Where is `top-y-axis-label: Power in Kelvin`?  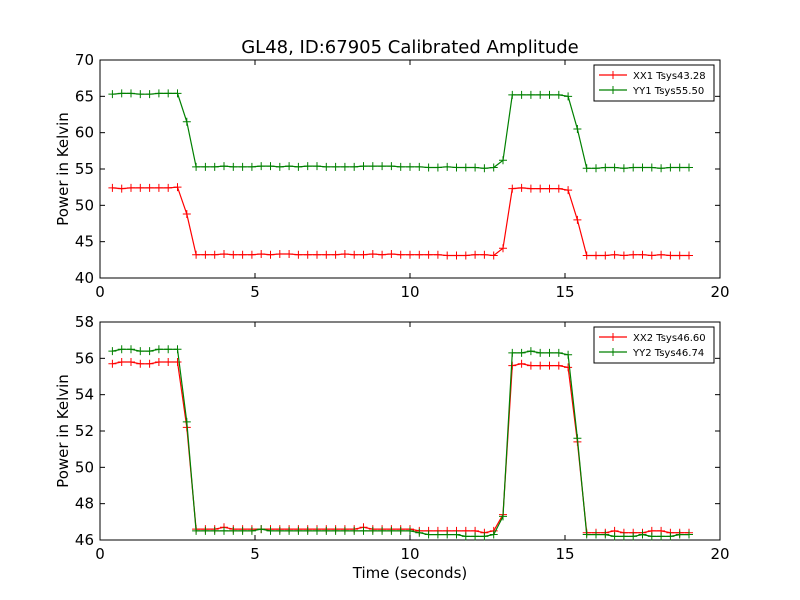 top-y-axis-label: Power in Kelvin is located at coordinates (63, 169).